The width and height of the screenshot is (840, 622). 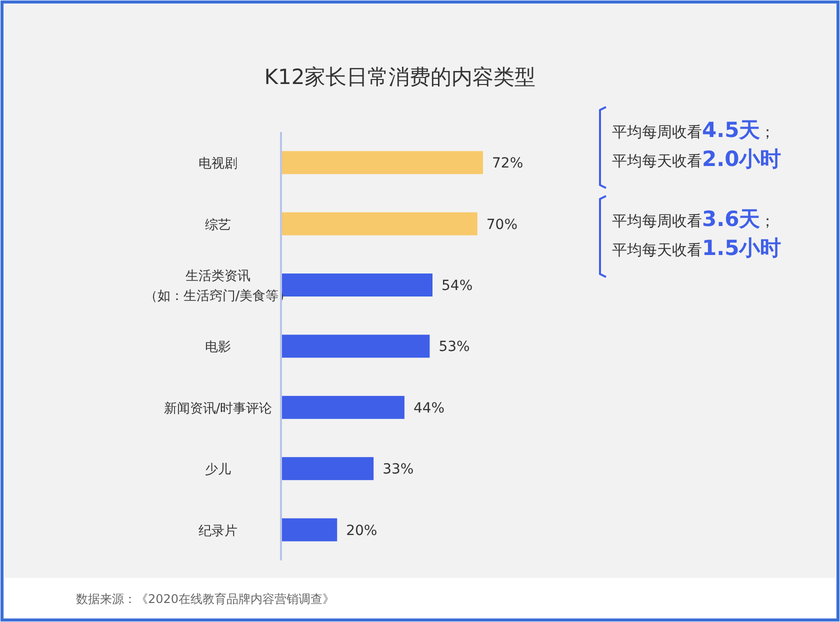 I want to click on y-tick-label: 纪录片, so click(x=218, y=531).